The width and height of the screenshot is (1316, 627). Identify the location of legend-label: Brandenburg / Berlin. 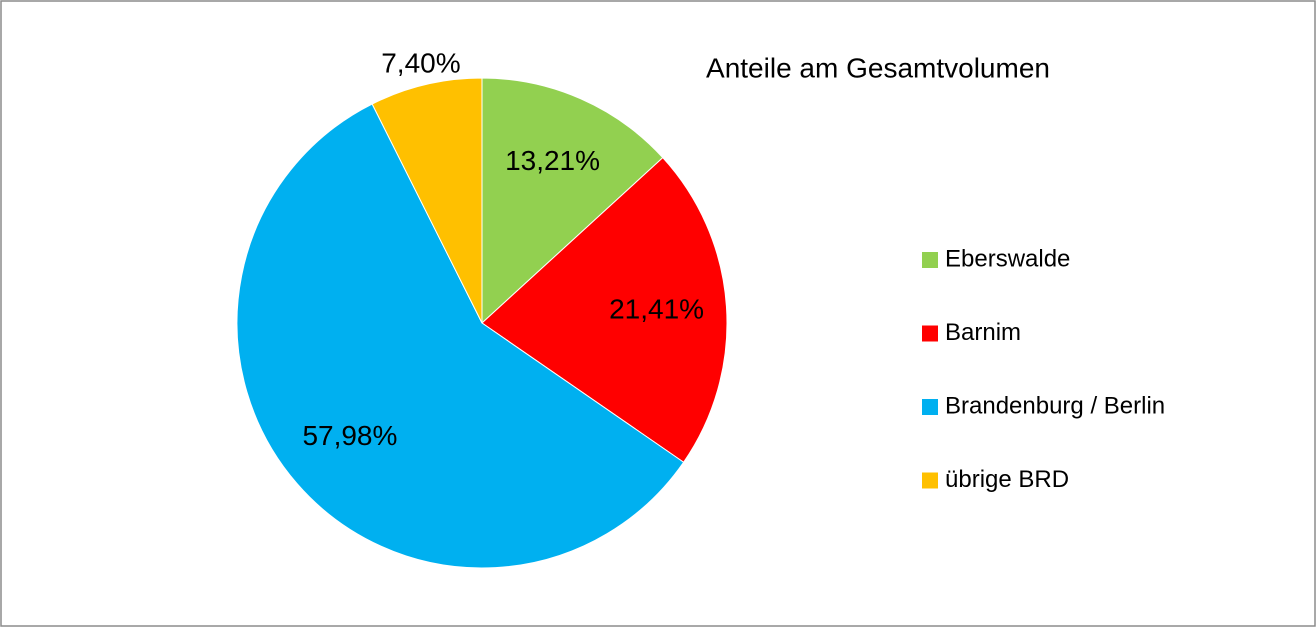
(1055, 405).